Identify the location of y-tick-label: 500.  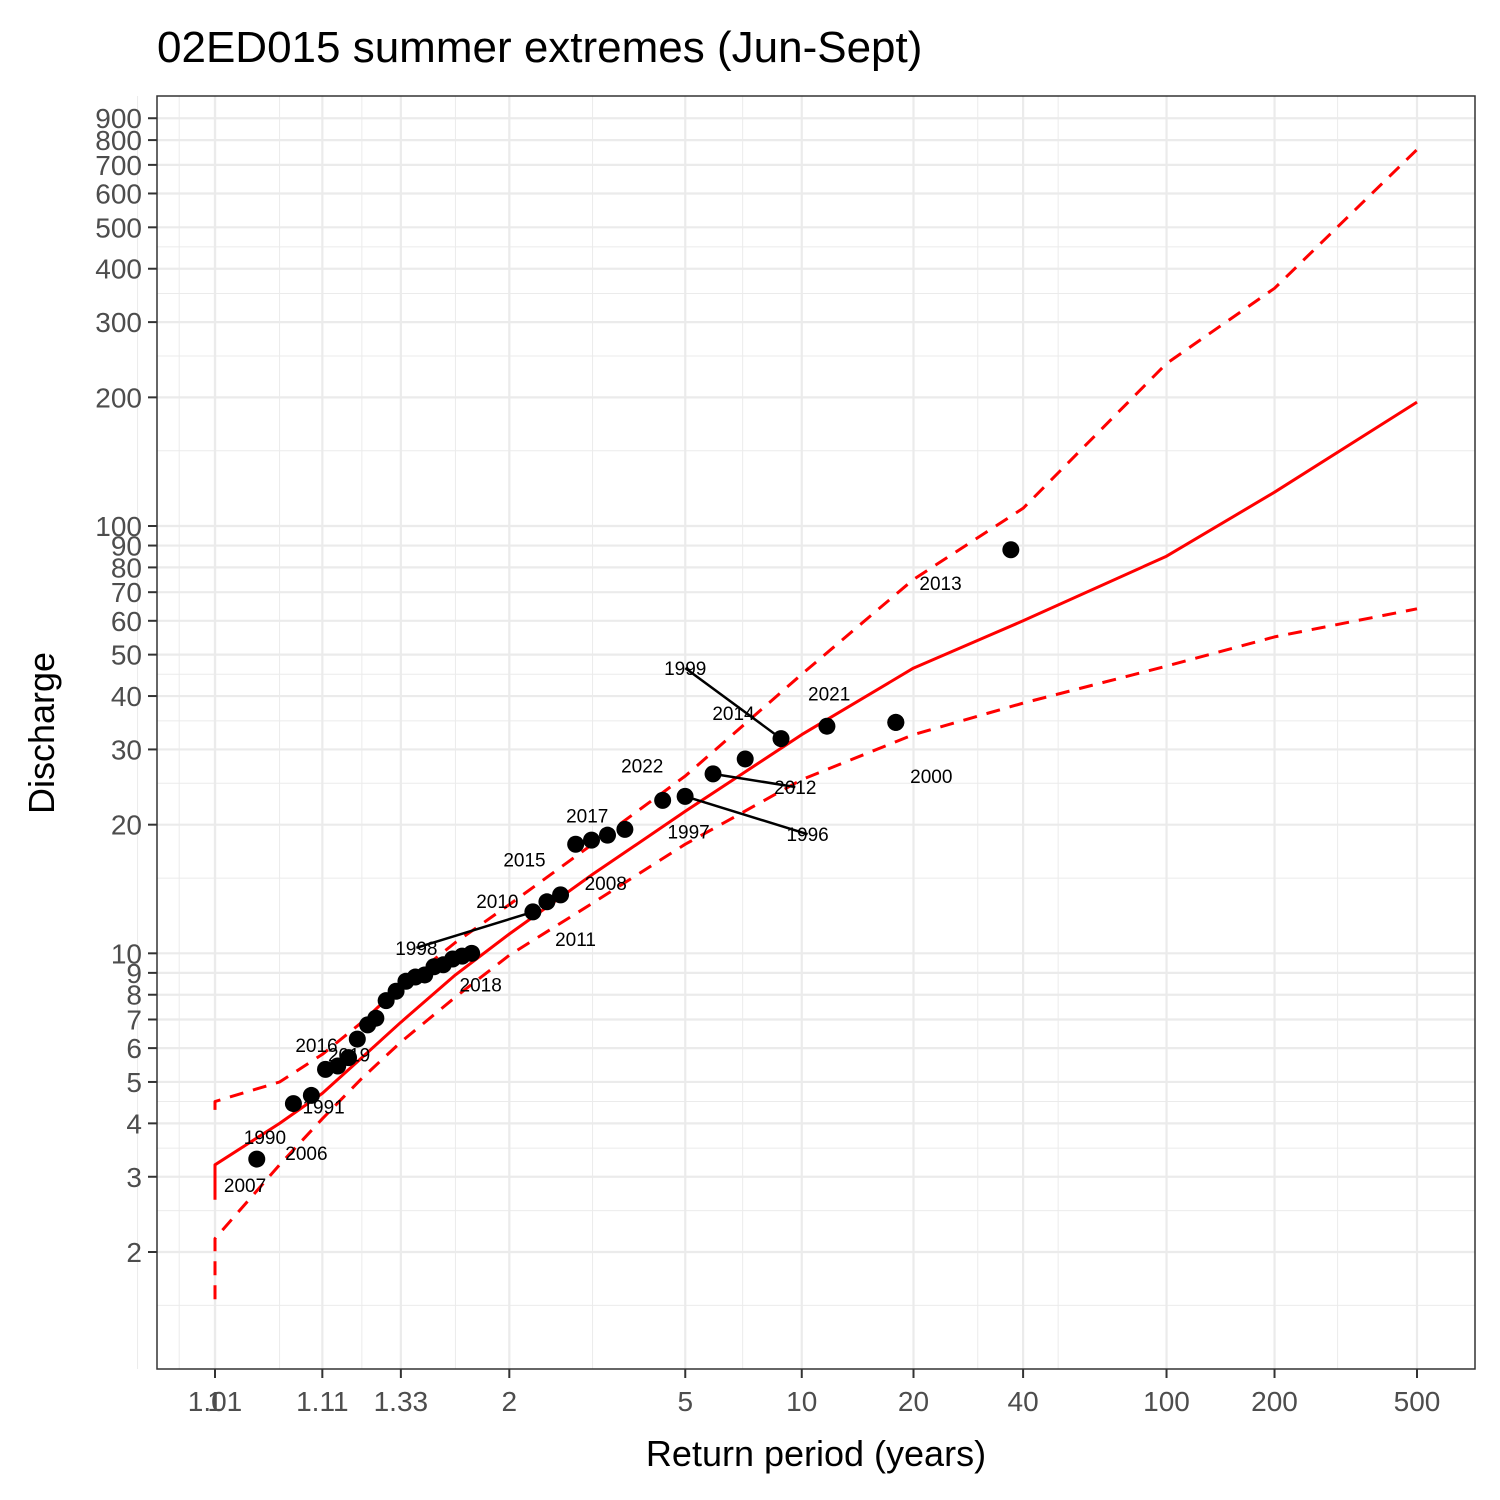
(118, 227).